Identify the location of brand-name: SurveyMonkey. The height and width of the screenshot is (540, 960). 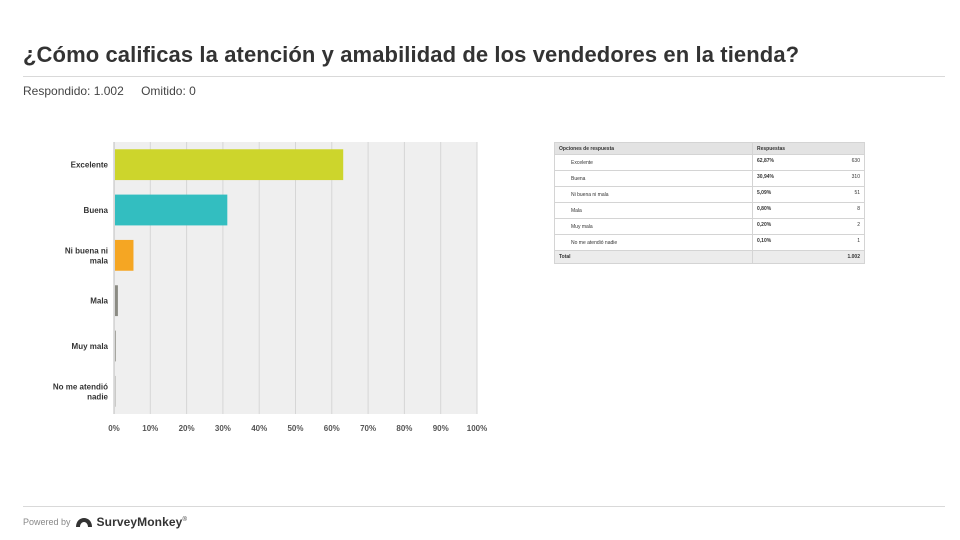
(139, 522).